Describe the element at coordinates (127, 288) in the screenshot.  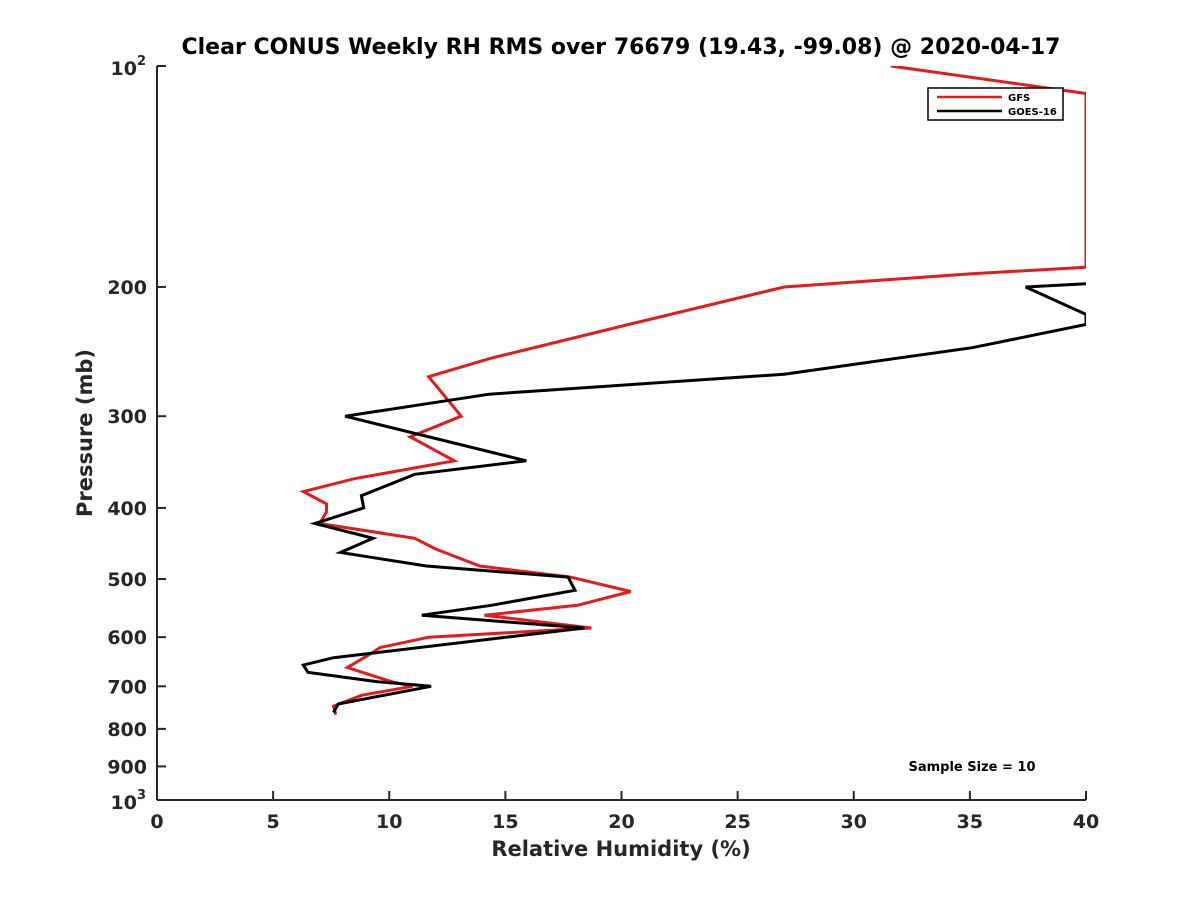
I see `y-tick-label: 200` at that location.